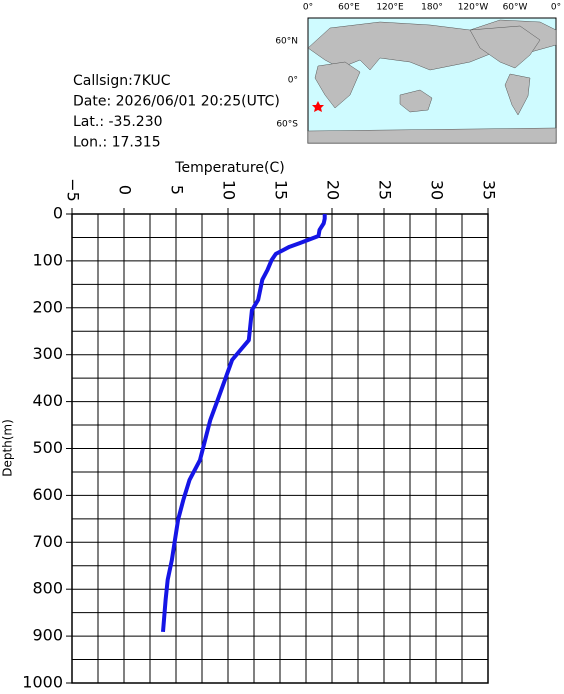 The height and width of the screenshot is (694, 564). I want to click on info-text: Callsign:7KUC, so click(122, 81).